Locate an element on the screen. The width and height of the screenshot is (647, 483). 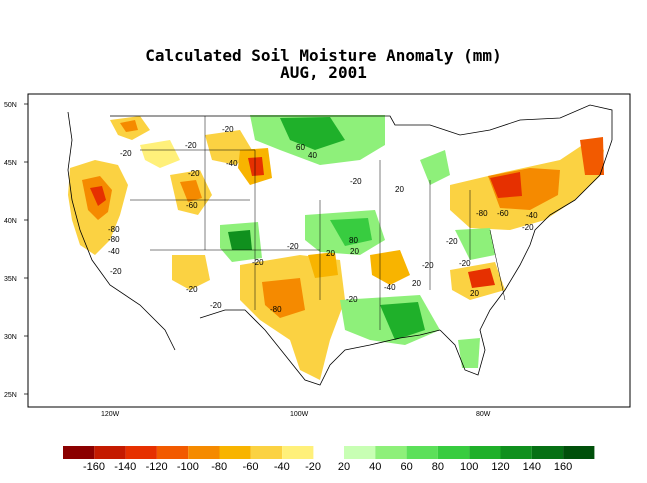
map-title: Calculated Soil Moisture Anomaly (mm) is located at coordinates (323, 55).